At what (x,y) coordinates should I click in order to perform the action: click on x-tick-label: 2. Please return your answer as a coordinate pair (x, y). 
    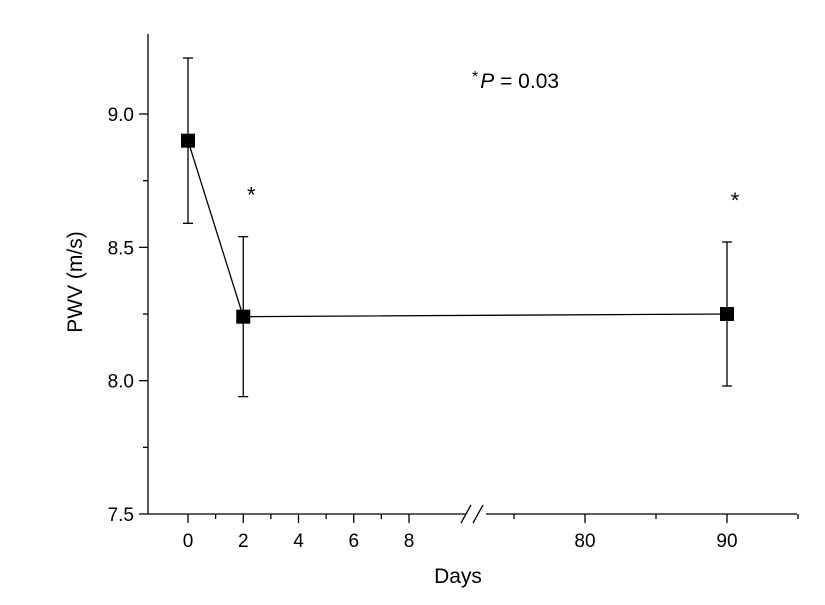
    Looking at the image, I should click on (243, 541).